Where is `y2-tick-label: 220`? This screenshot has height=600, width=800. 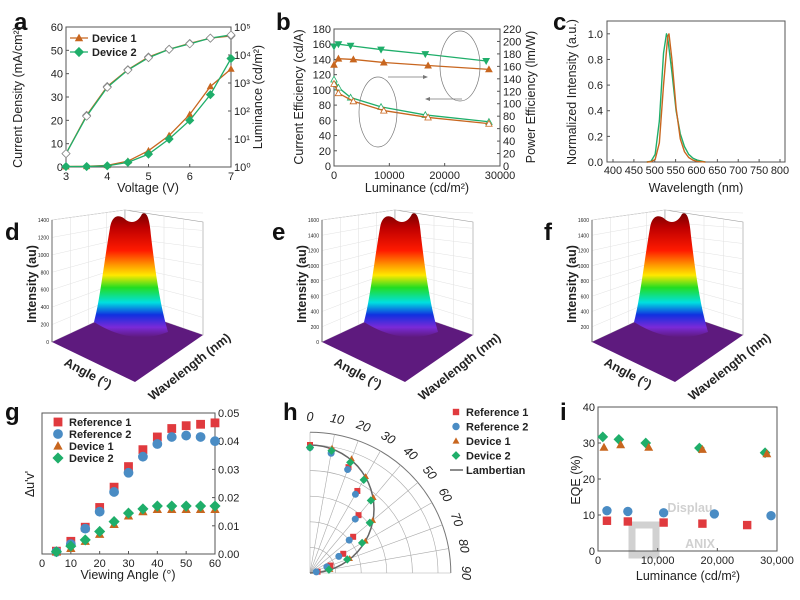 y2-tick-label: 220 is located at coordinates (512, 30).